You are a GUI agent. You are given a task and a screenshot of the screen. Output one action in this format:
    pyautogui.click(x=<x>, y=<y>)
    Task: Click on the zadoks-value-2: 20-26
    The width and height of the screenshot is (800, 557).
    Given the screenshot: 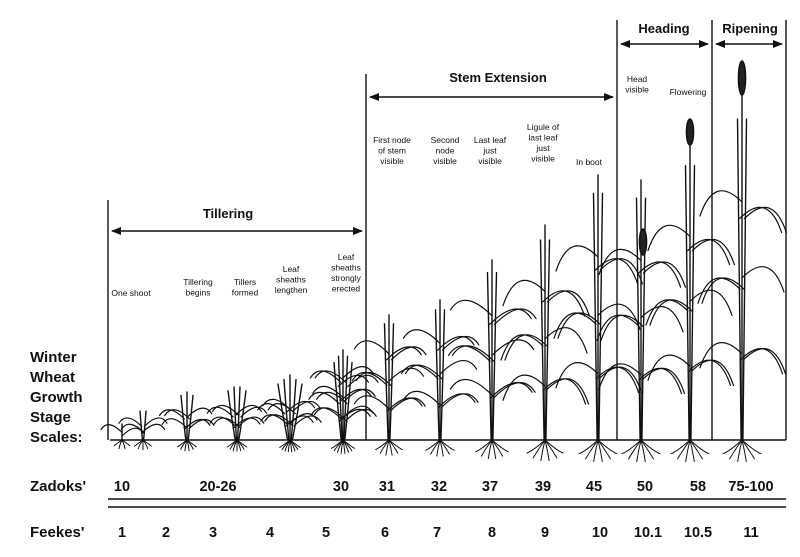 What is the action you would take?
    pyautogui.click(x=217, y=487)
    